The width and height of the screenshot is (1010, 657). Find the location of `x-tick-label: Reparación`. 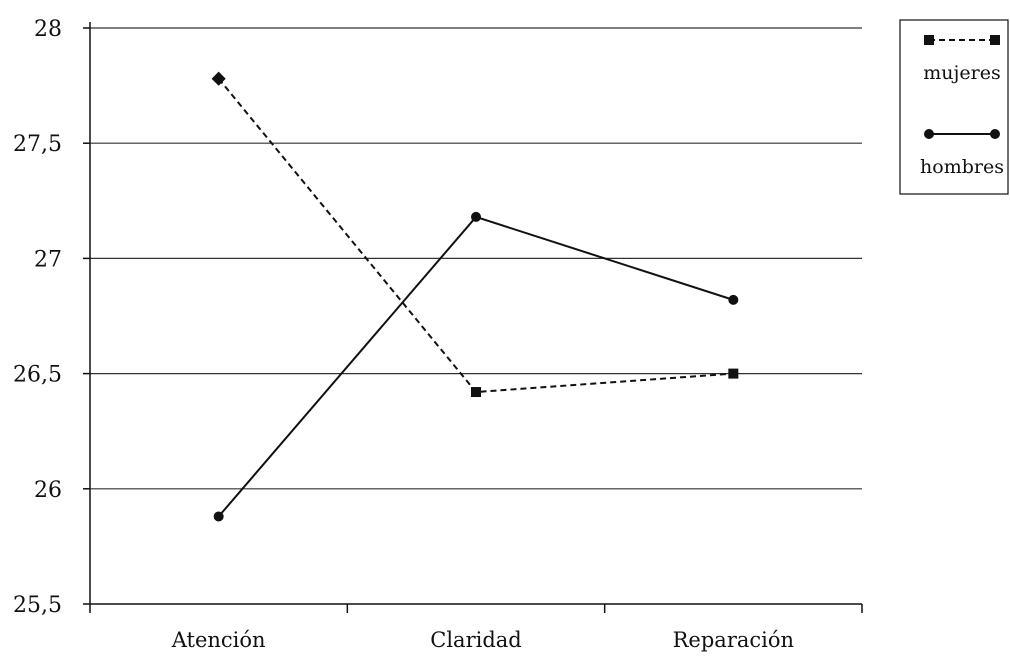

x-tick-label: Reparación is located at coordinates (733, 640).